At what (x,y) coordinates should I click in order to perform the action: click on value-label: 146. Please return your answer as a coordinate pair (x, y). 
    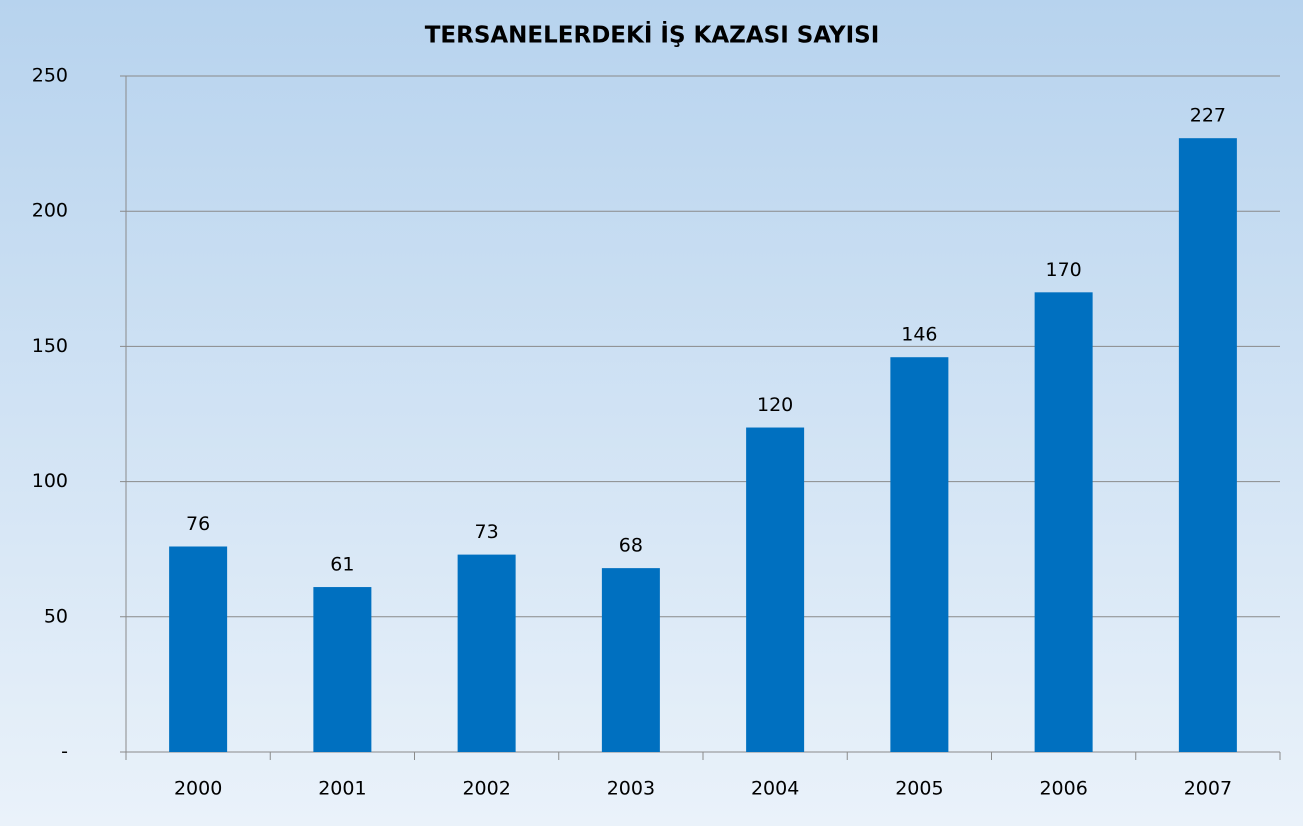
    Looking at the image, I should click on (919, 335).